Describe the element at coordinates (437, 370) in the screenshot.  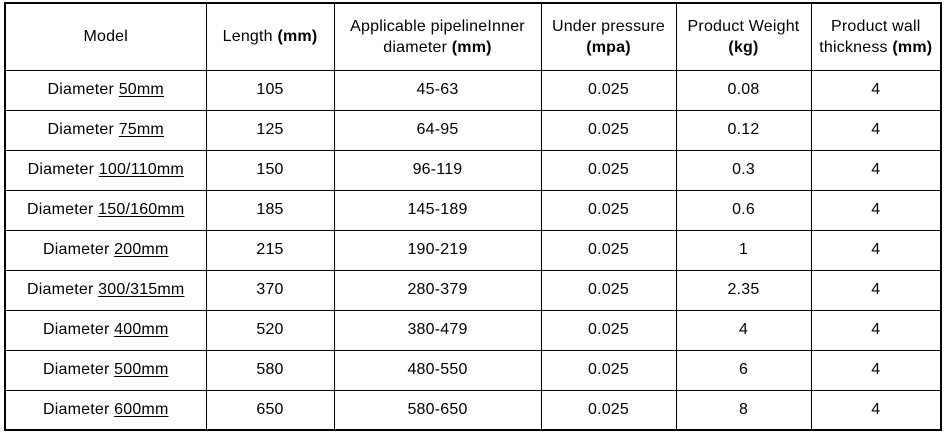
I see `cell-pipeline: 480-550` at that location.